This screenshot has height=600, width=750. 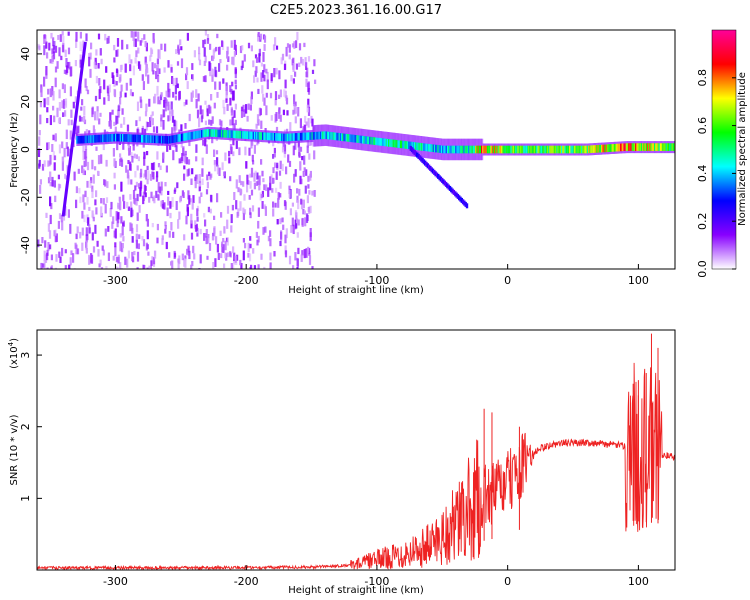 What do you see at coordinates (30, 427) in the screenshot?
I see `snr-y-ticks: 123` at bounding box center [30, 427].